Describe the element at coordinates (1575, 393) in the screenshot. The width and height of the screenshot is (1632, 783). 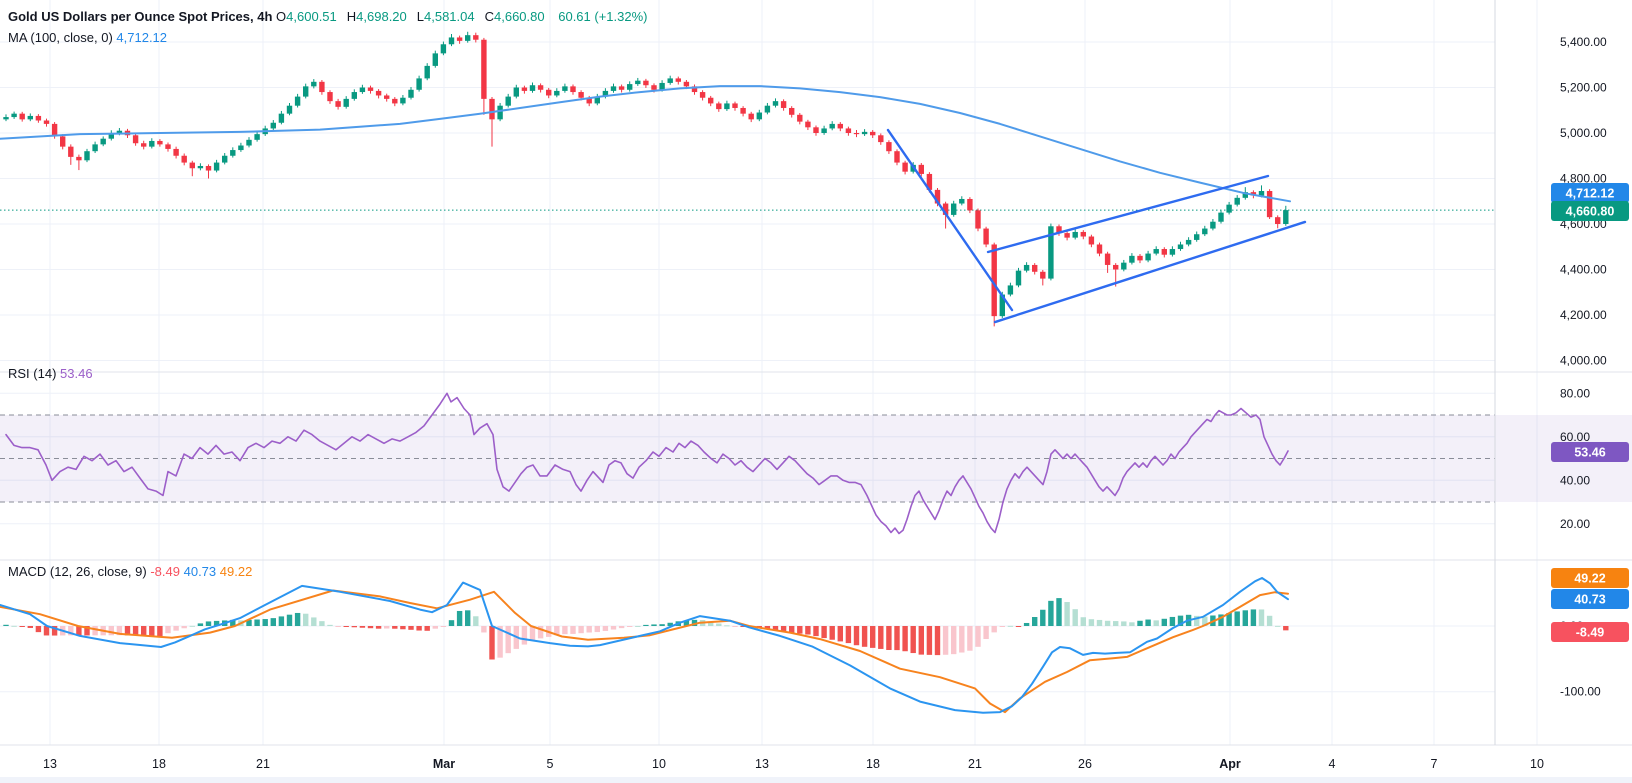
I see `svg-text: 80.00` at that location.